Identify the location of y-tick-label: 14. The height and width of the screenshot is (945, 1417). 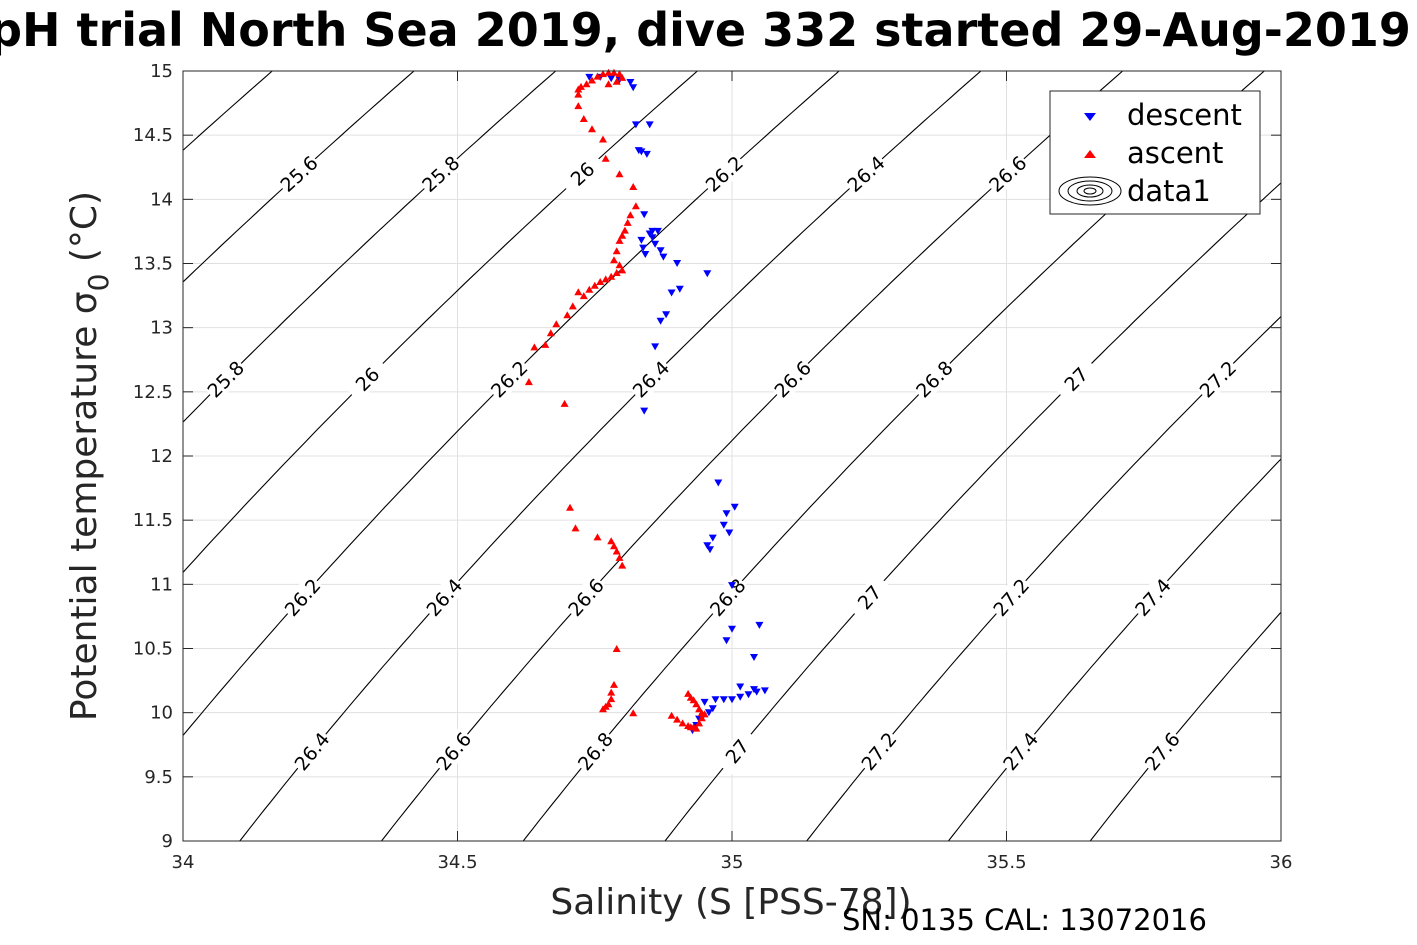
(161, 199).